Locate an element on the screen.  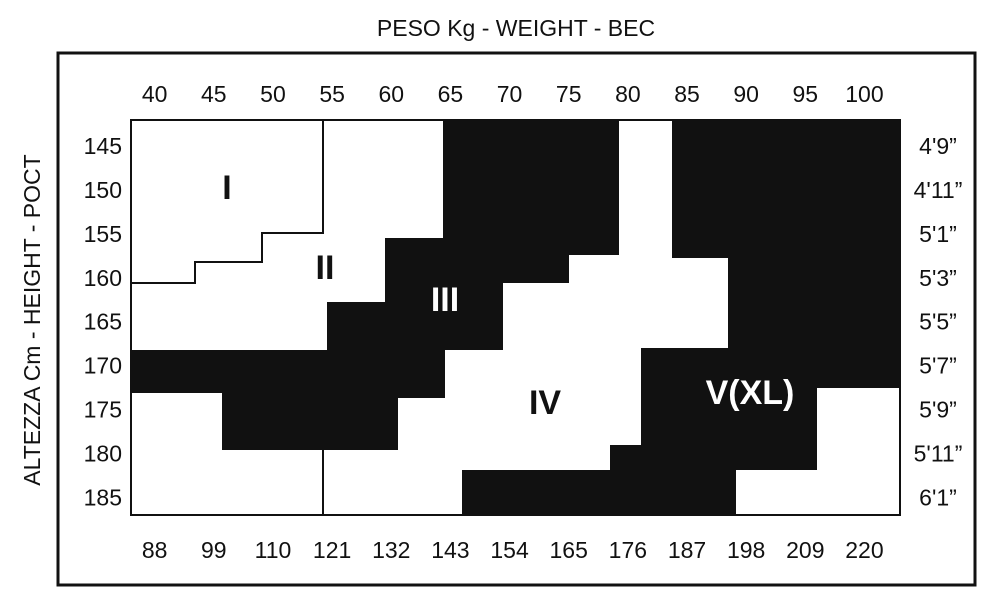
weight-lbs-label: 154 is located at coordinates (509, 550).